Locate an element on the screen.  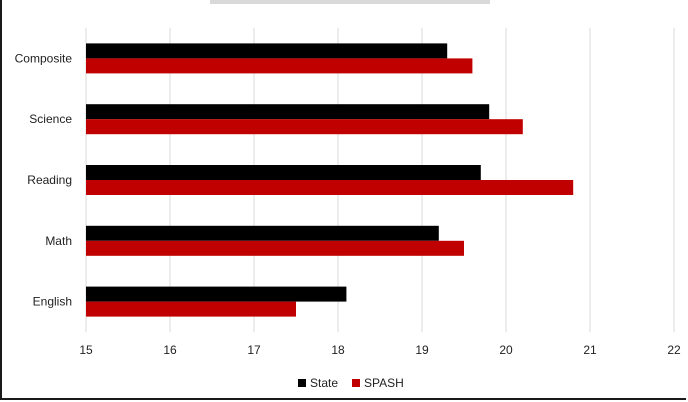
x-tick-label: 15 is located at coordinates (86, 350).